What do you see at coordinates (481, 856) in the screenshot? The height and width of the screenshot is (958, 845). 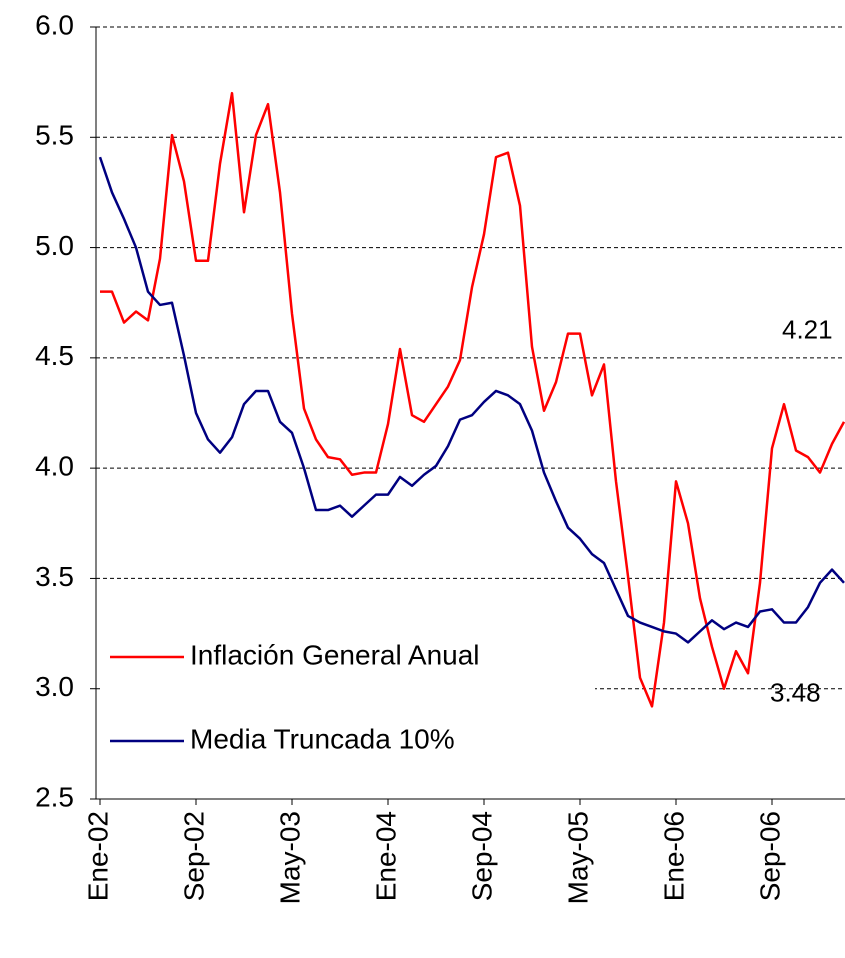 I see `x-tick-label: Sep-04` at bounding box center [481, 856].